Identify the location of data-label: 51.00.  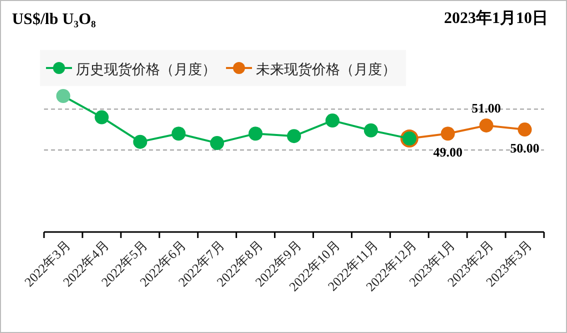
(486, 108).